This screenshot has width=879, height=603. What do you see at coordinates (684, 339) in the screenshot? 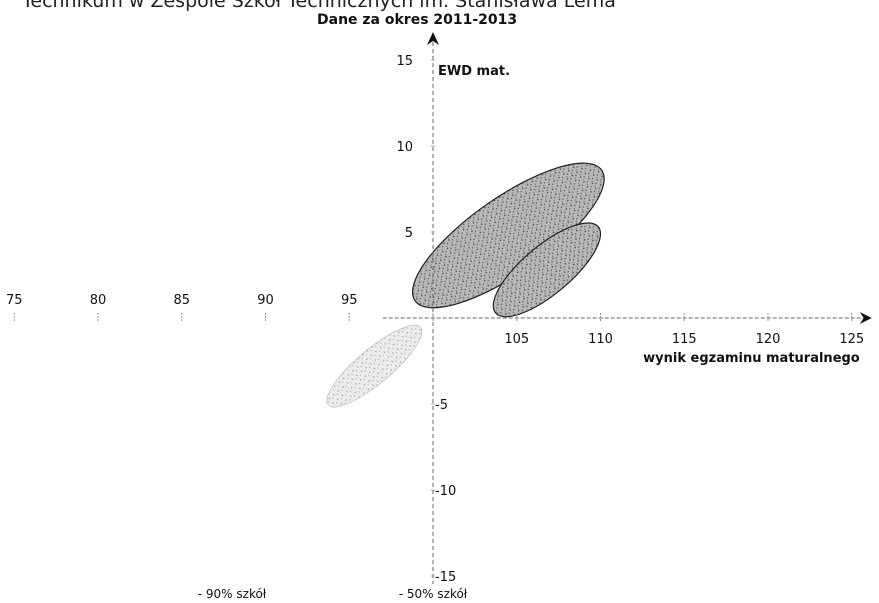
I see `x-tick-label: 115` at bounding box center [684, 339].